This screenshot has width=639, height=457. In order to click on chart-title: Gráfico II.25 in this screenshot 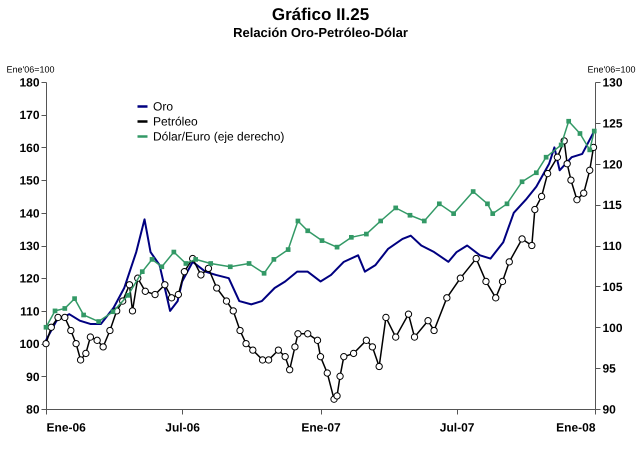, I will do `click(321, 14)`.